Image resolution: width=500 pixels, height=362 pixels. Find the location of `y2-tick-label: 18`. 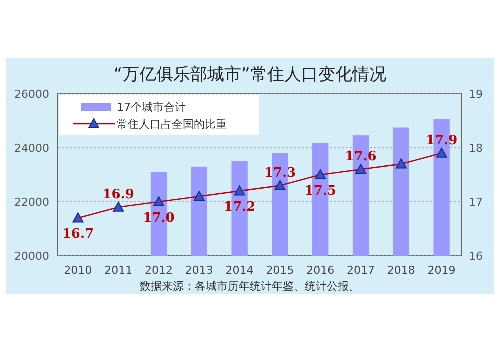

y2-tick-label: 18 is located at coordinates (476, 148).